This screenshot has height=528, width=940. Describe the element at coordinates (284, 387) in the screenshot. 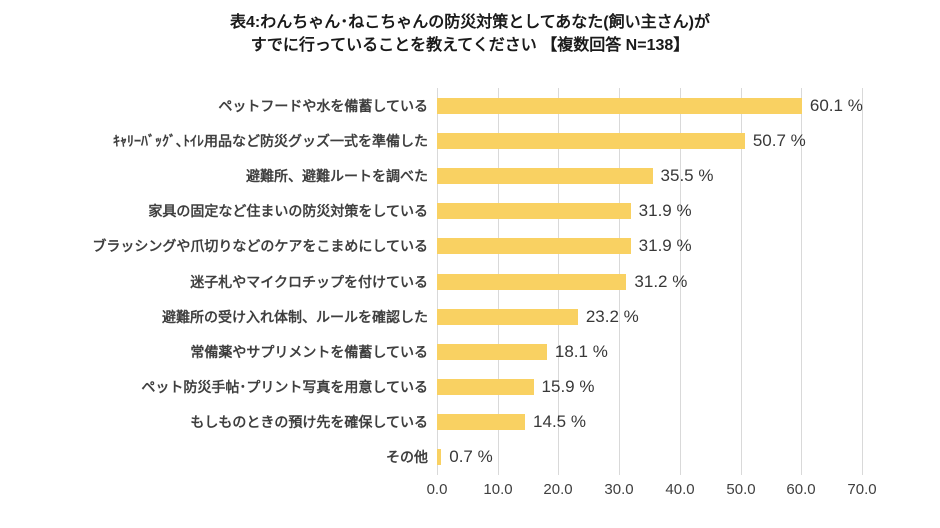

I see `category-label: ペット防災手帖･プリント写真を用意している` at that location.